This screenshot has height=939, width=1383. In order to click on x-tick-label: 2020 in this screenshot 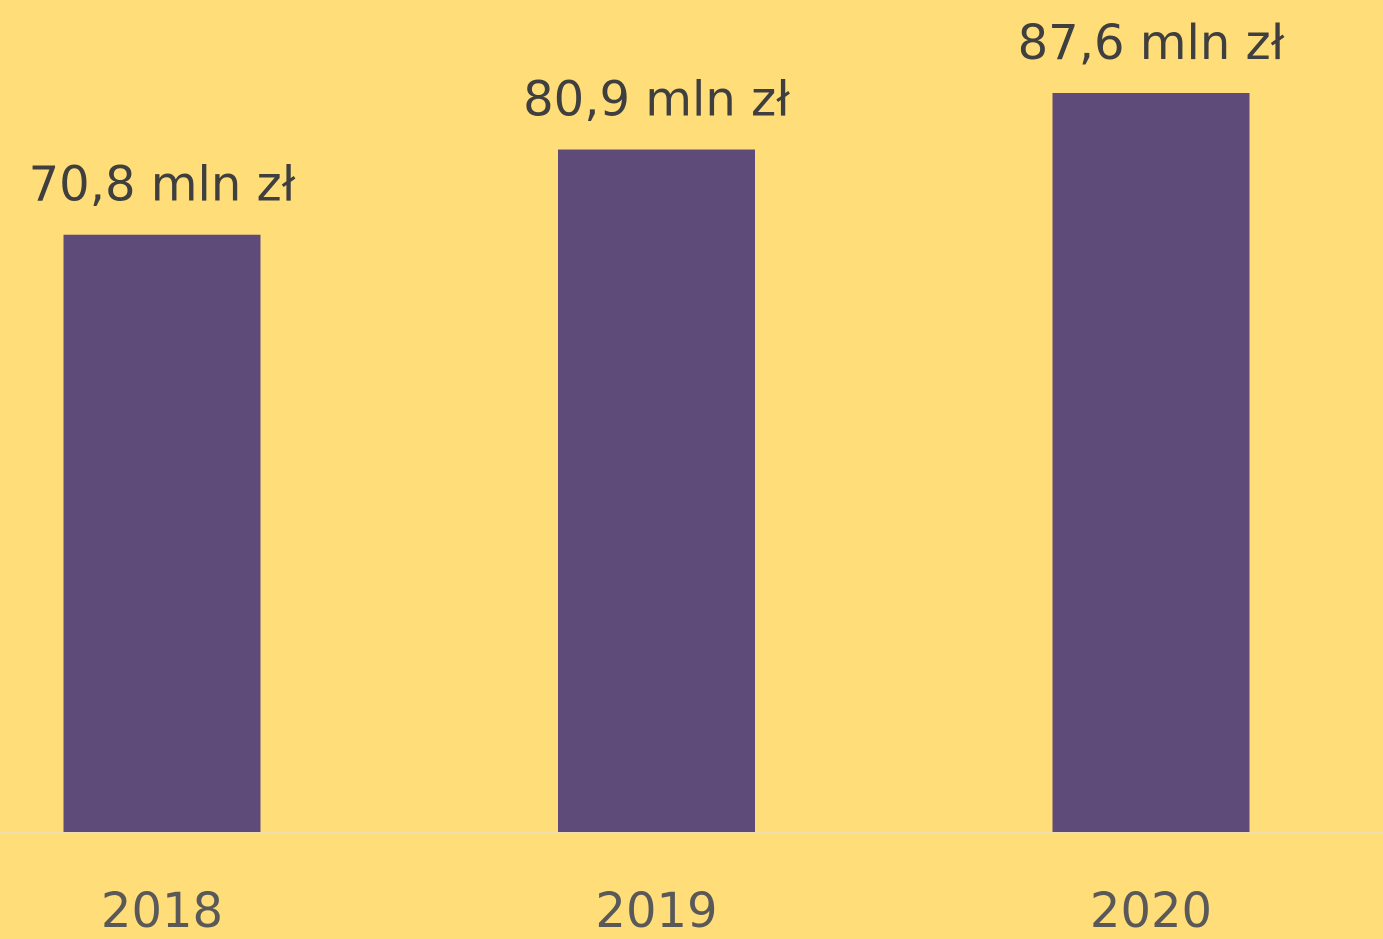, I will do `click(1151, 911)`.